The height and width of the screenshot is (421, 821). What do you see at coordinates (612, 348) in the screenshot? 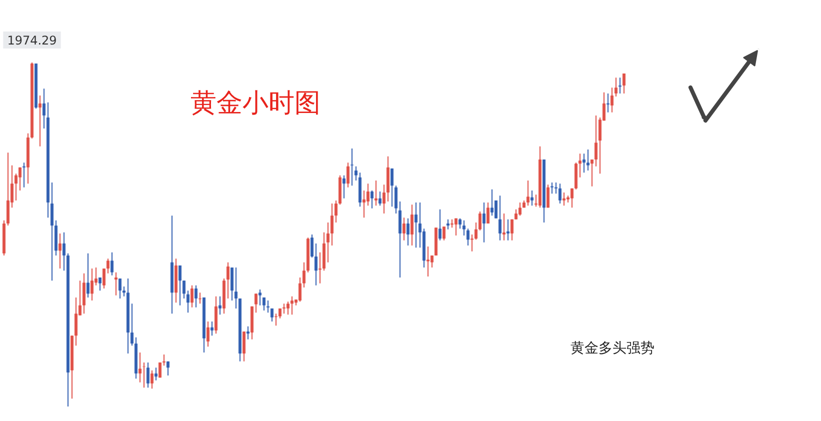
I see `annotation: 黄金多头强势` at bounding box center [612, 348].